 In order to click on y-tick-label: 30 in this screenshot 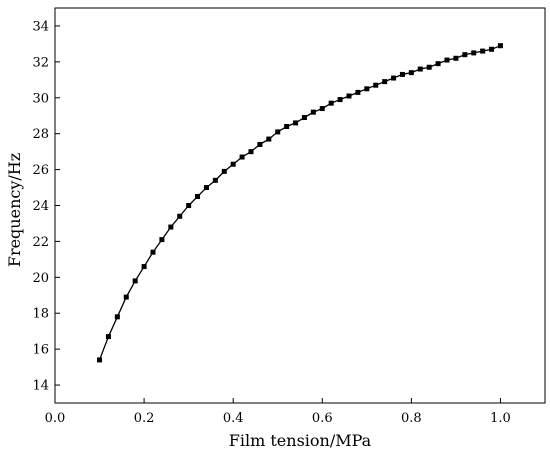, I will do `click(40, 98)`.